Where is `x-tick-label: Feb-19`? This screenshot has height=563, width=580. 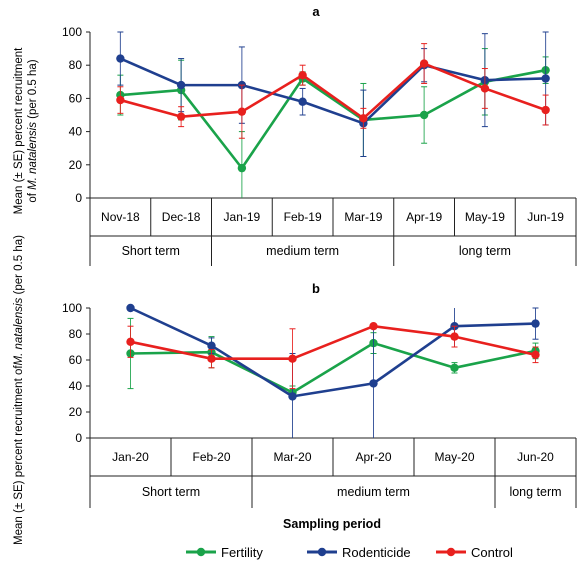
x-tick-label: Feb-19 is located at coordinates (303, 217).